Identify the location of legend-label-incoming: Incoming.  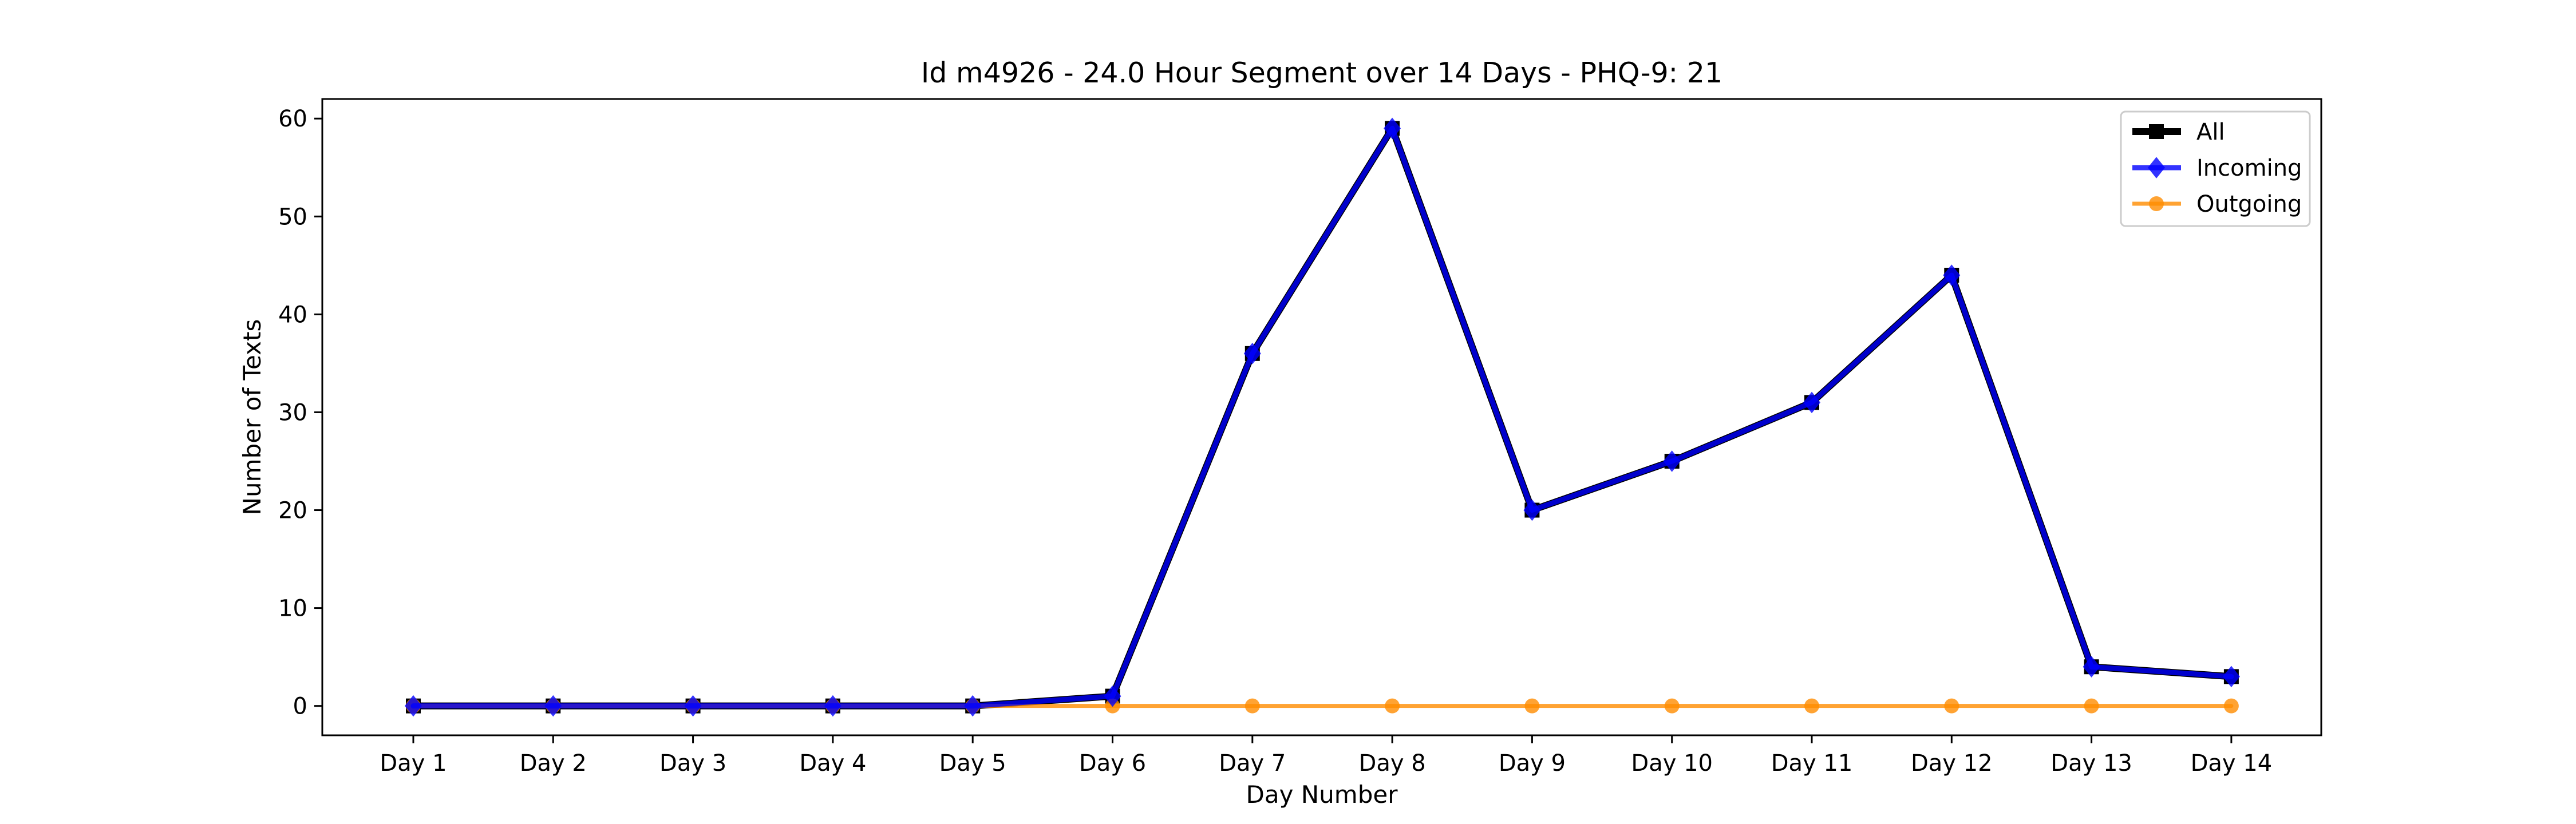
(2249, 168).